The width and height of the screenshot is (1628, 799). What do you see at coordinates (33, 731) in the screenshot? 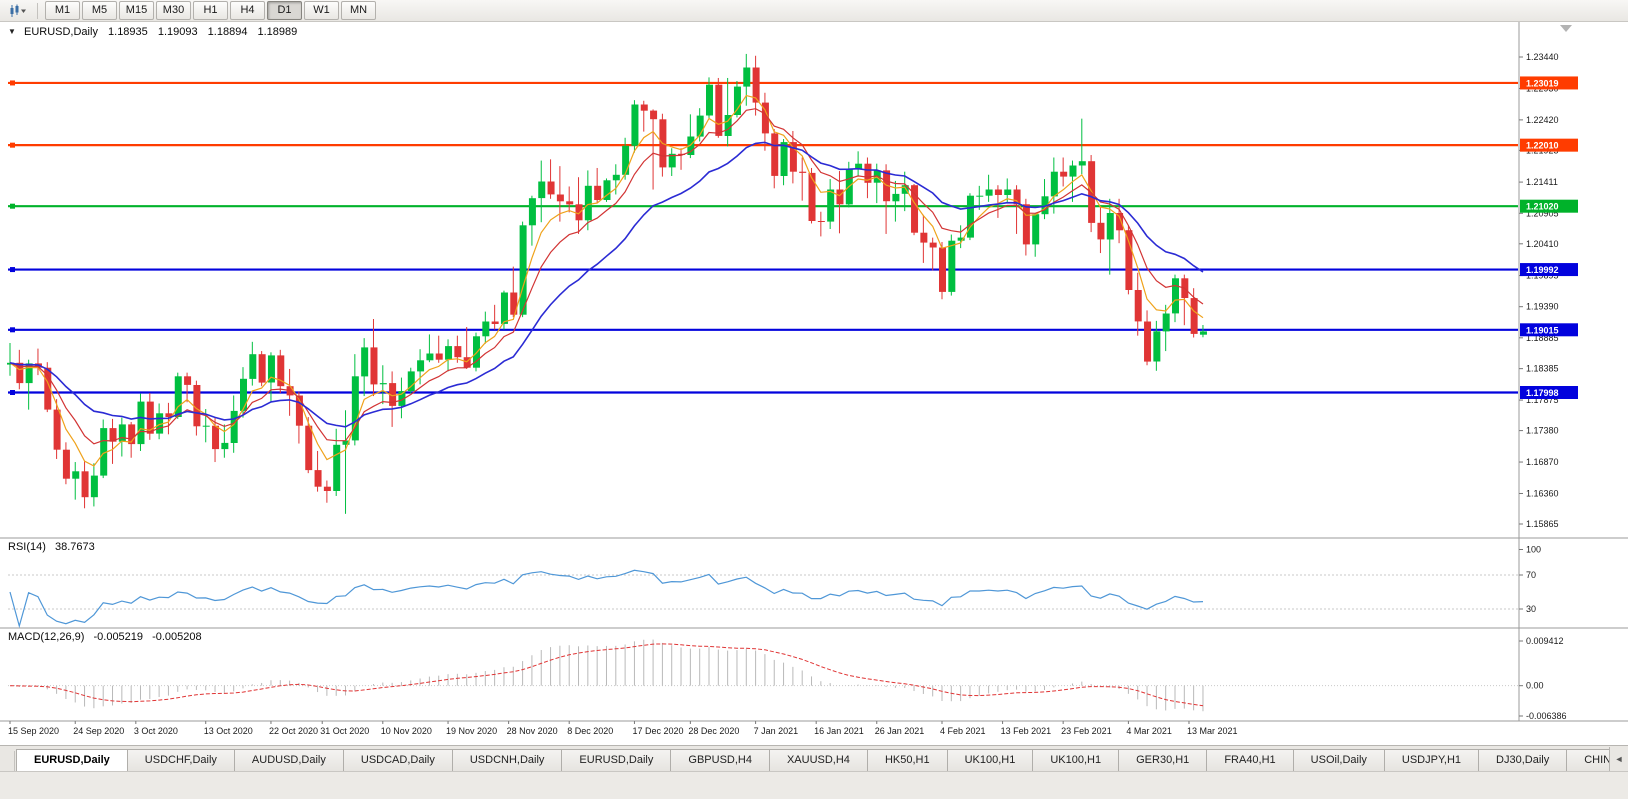
I see `svg-text: 15 Sep 2020` at bounding box center [33, 731].